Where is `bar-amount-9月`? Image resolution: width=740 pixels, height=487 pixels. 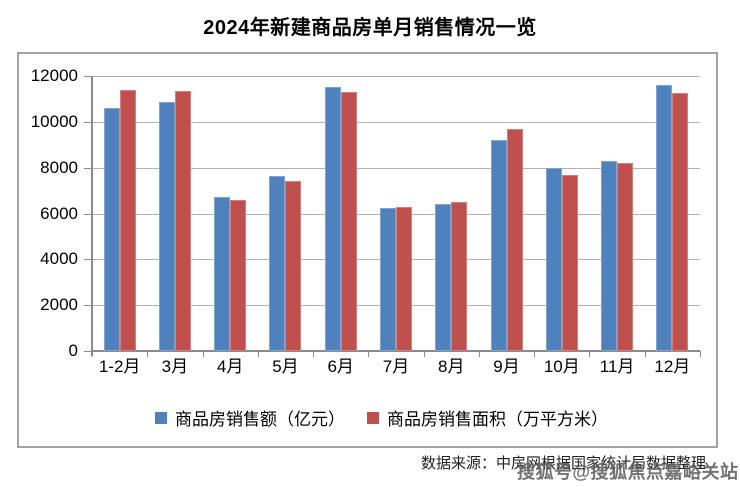 bar-amount-9月 is located at coordinates (498, 245).